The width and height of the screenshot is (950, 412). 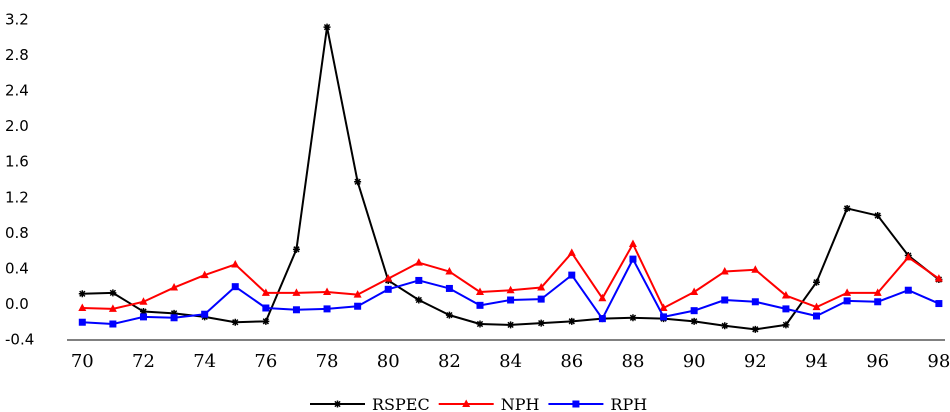 I want to click on x-tick-label: 84, so click(x=510, y=361).